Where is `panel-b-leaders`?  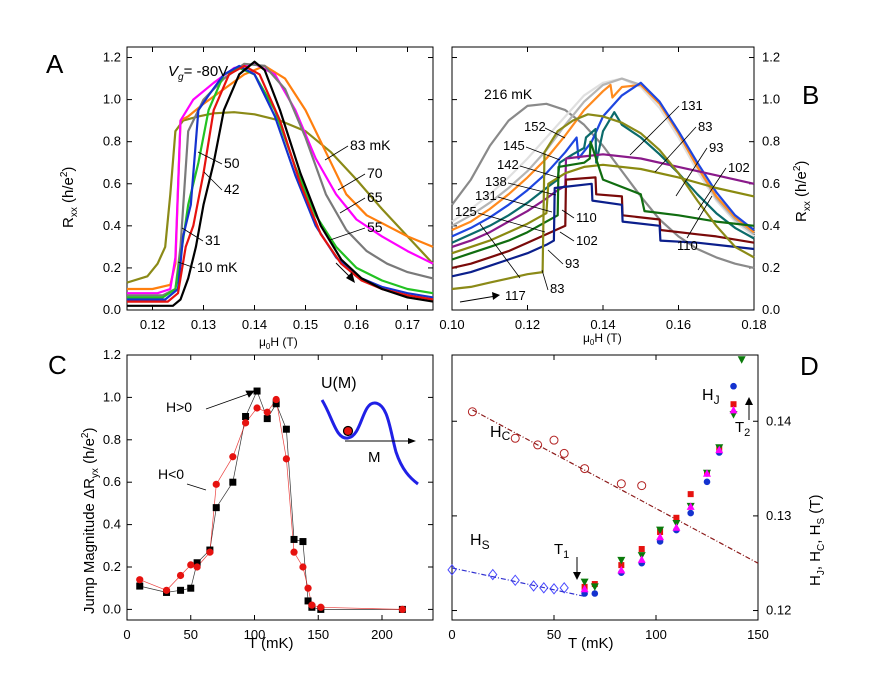 panel-b-leaders is located at coordinates (602, 198).